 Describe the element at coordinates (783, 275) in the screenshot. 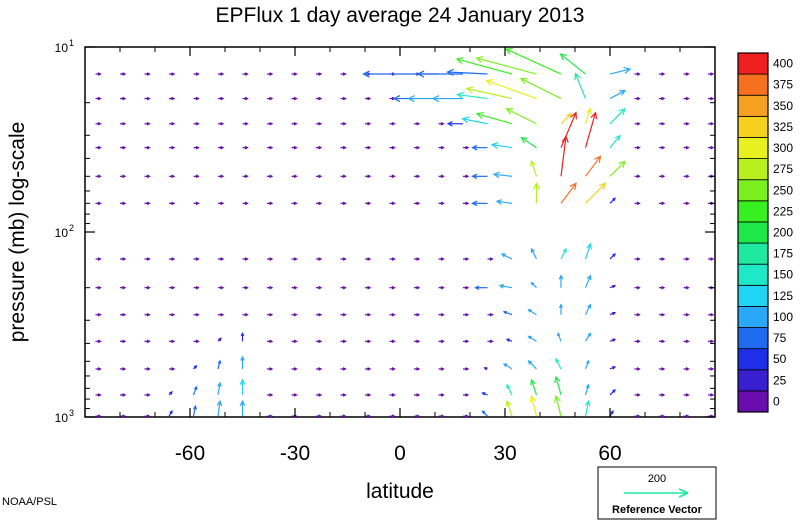

I see `colorbar-label: 150` at that location.